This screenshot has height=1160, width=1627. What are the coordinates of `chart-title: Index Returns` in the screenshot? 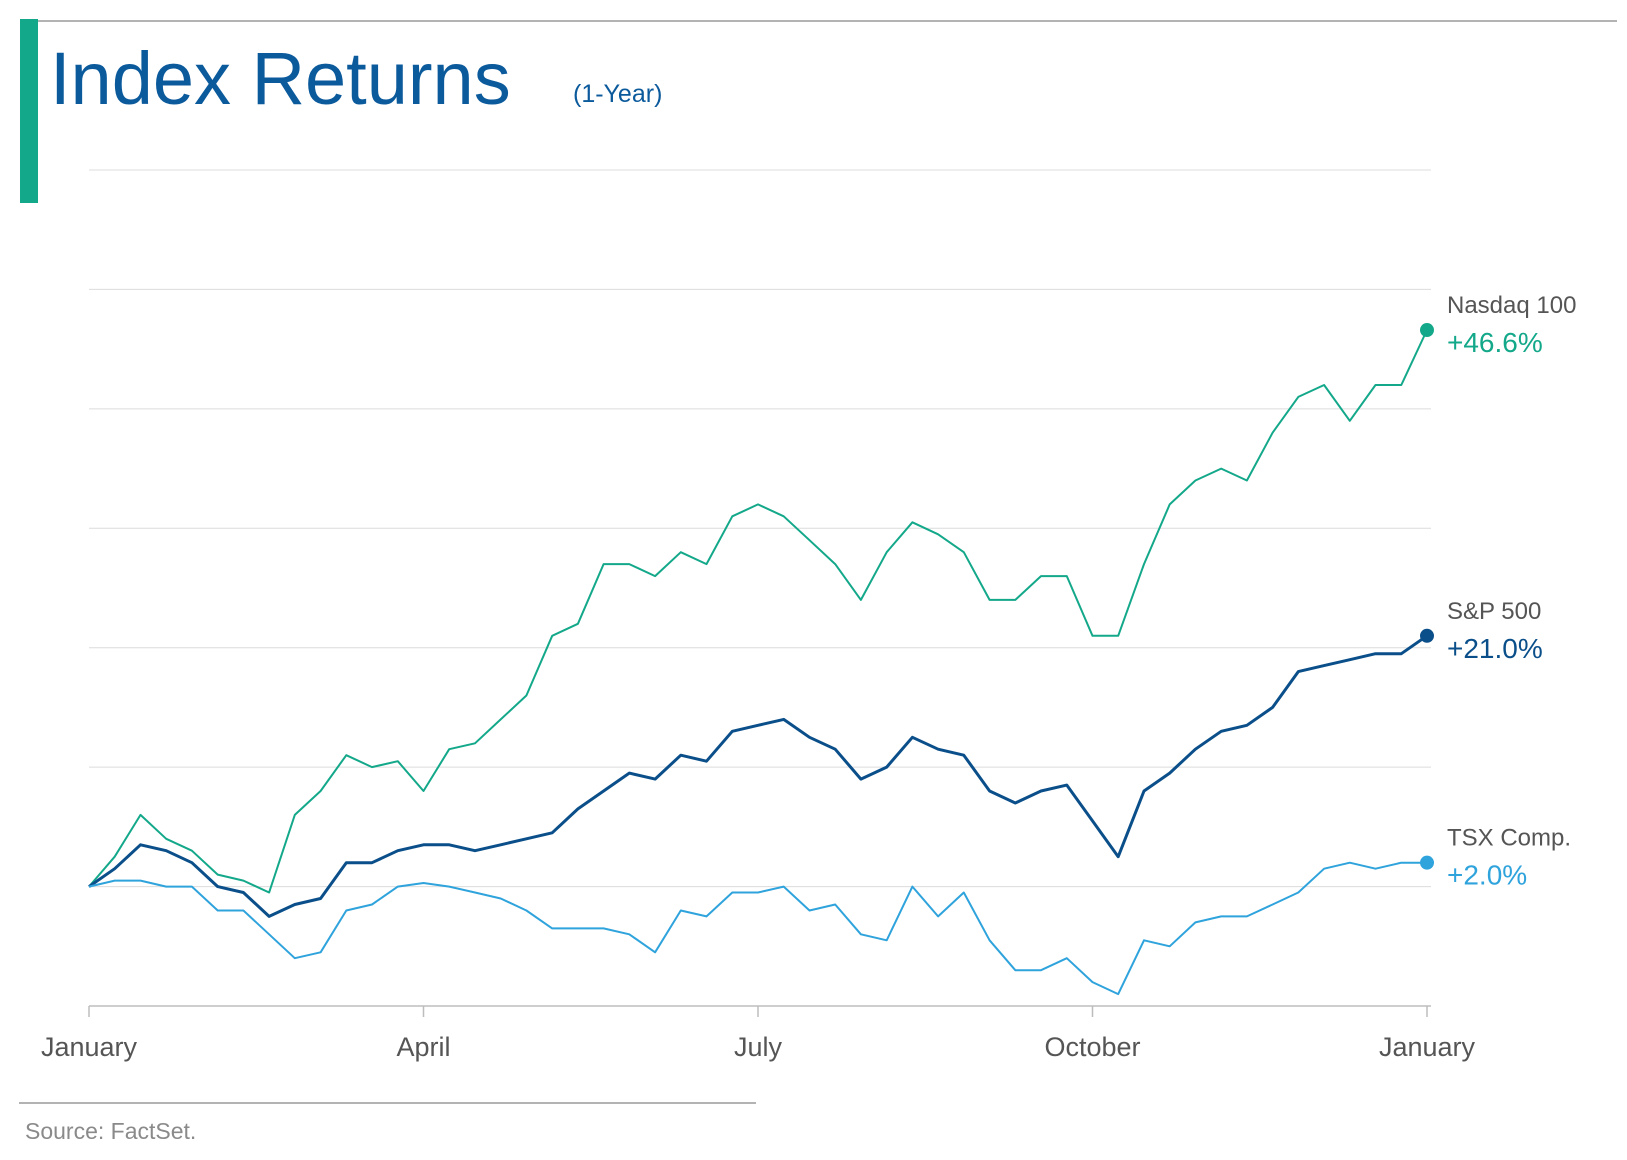 It's located at (280, 78).